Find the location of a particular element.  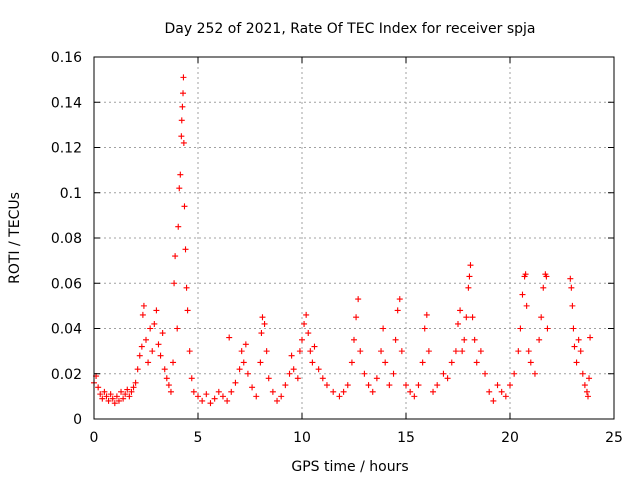

x-tick-label: 10 is located at coordinates (302, 438).